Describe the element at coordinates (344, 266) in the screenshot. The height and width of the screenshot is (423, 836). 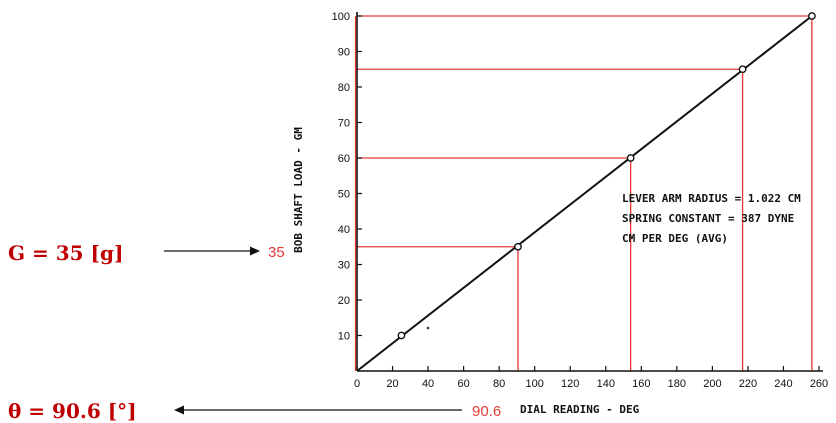
I see `y-tick-label: 30` at that location.